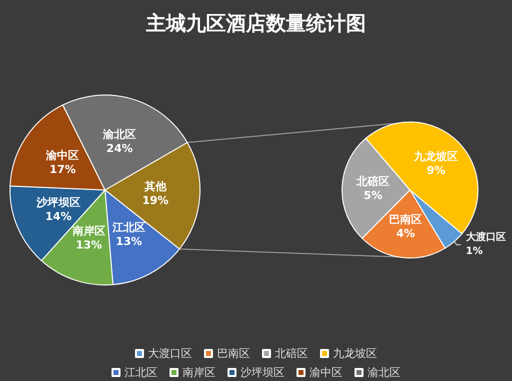 Image resolution: width=512 pixels, height=381 pixels. I want to click on legend-label: 沙坪坝区, so click(262, 372).